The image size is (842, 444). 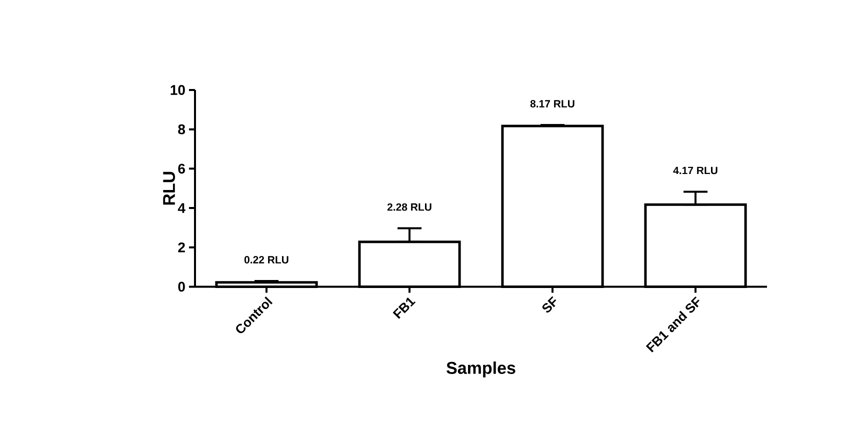 I want to click on y-tick-label: 0, so click(x=181, y=287).